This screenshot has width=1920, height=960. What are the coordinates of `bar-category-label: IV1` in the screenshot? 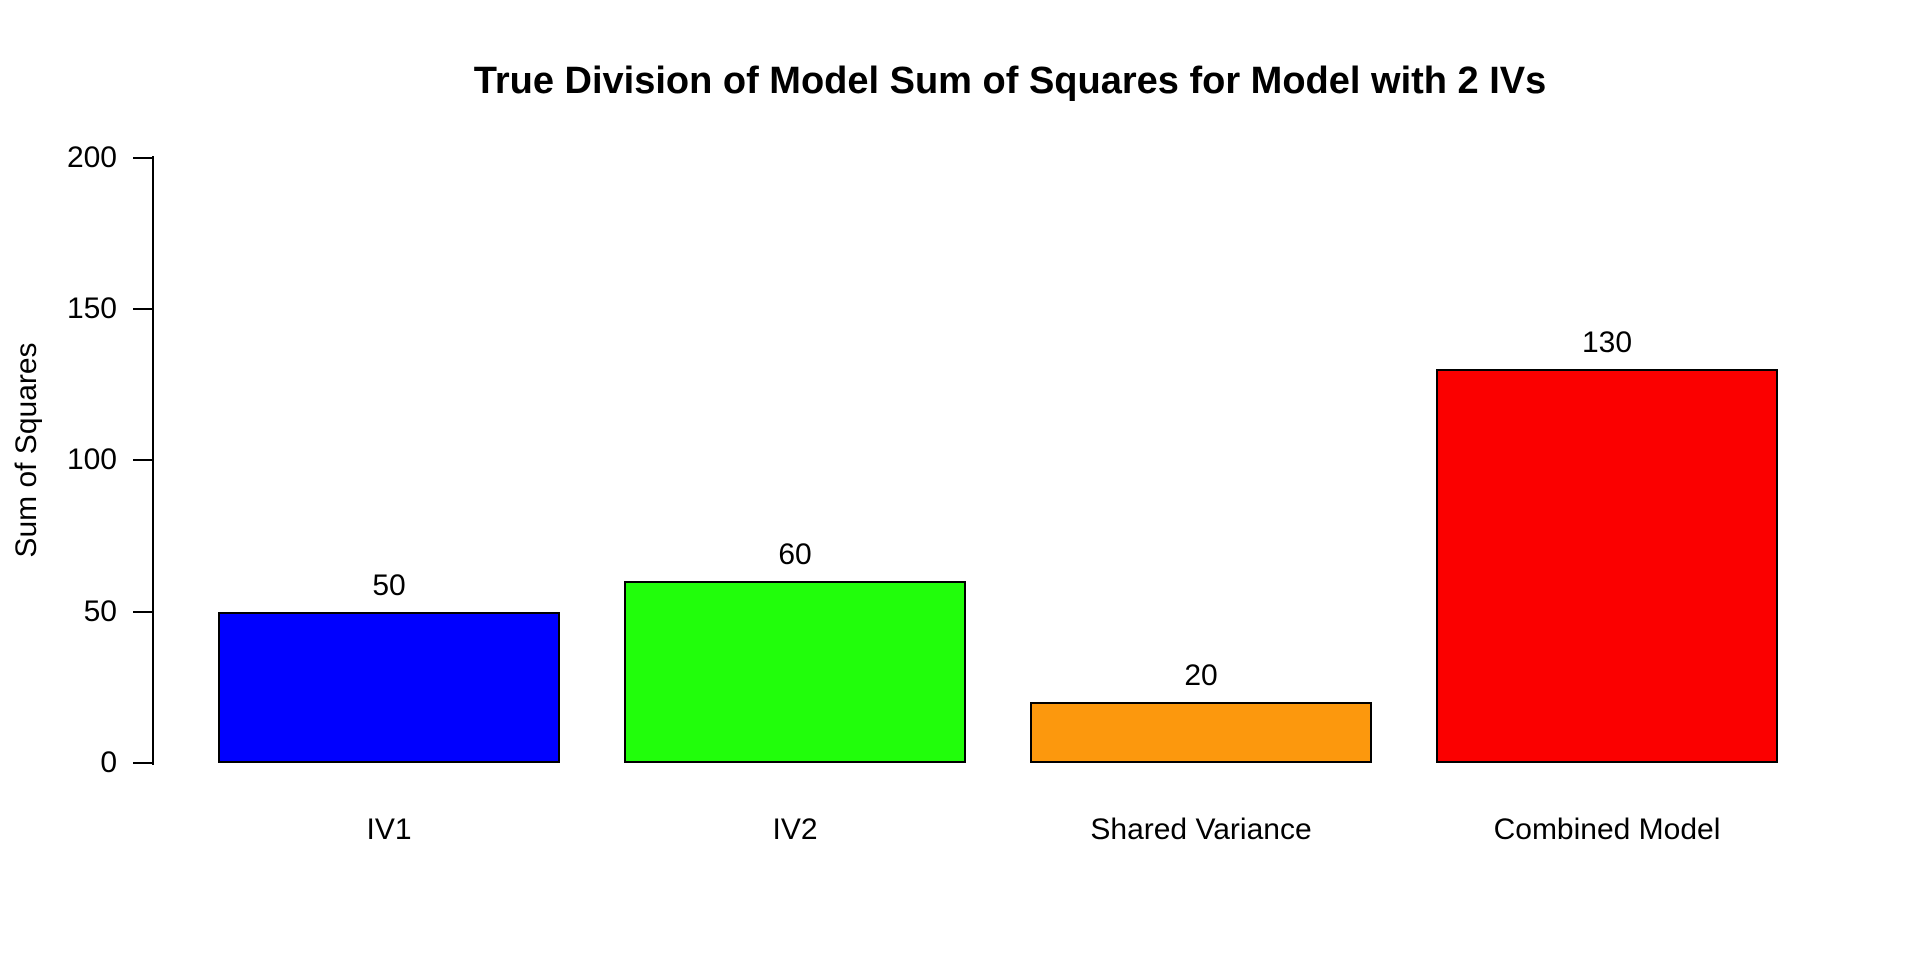 It's located at (389, 829).